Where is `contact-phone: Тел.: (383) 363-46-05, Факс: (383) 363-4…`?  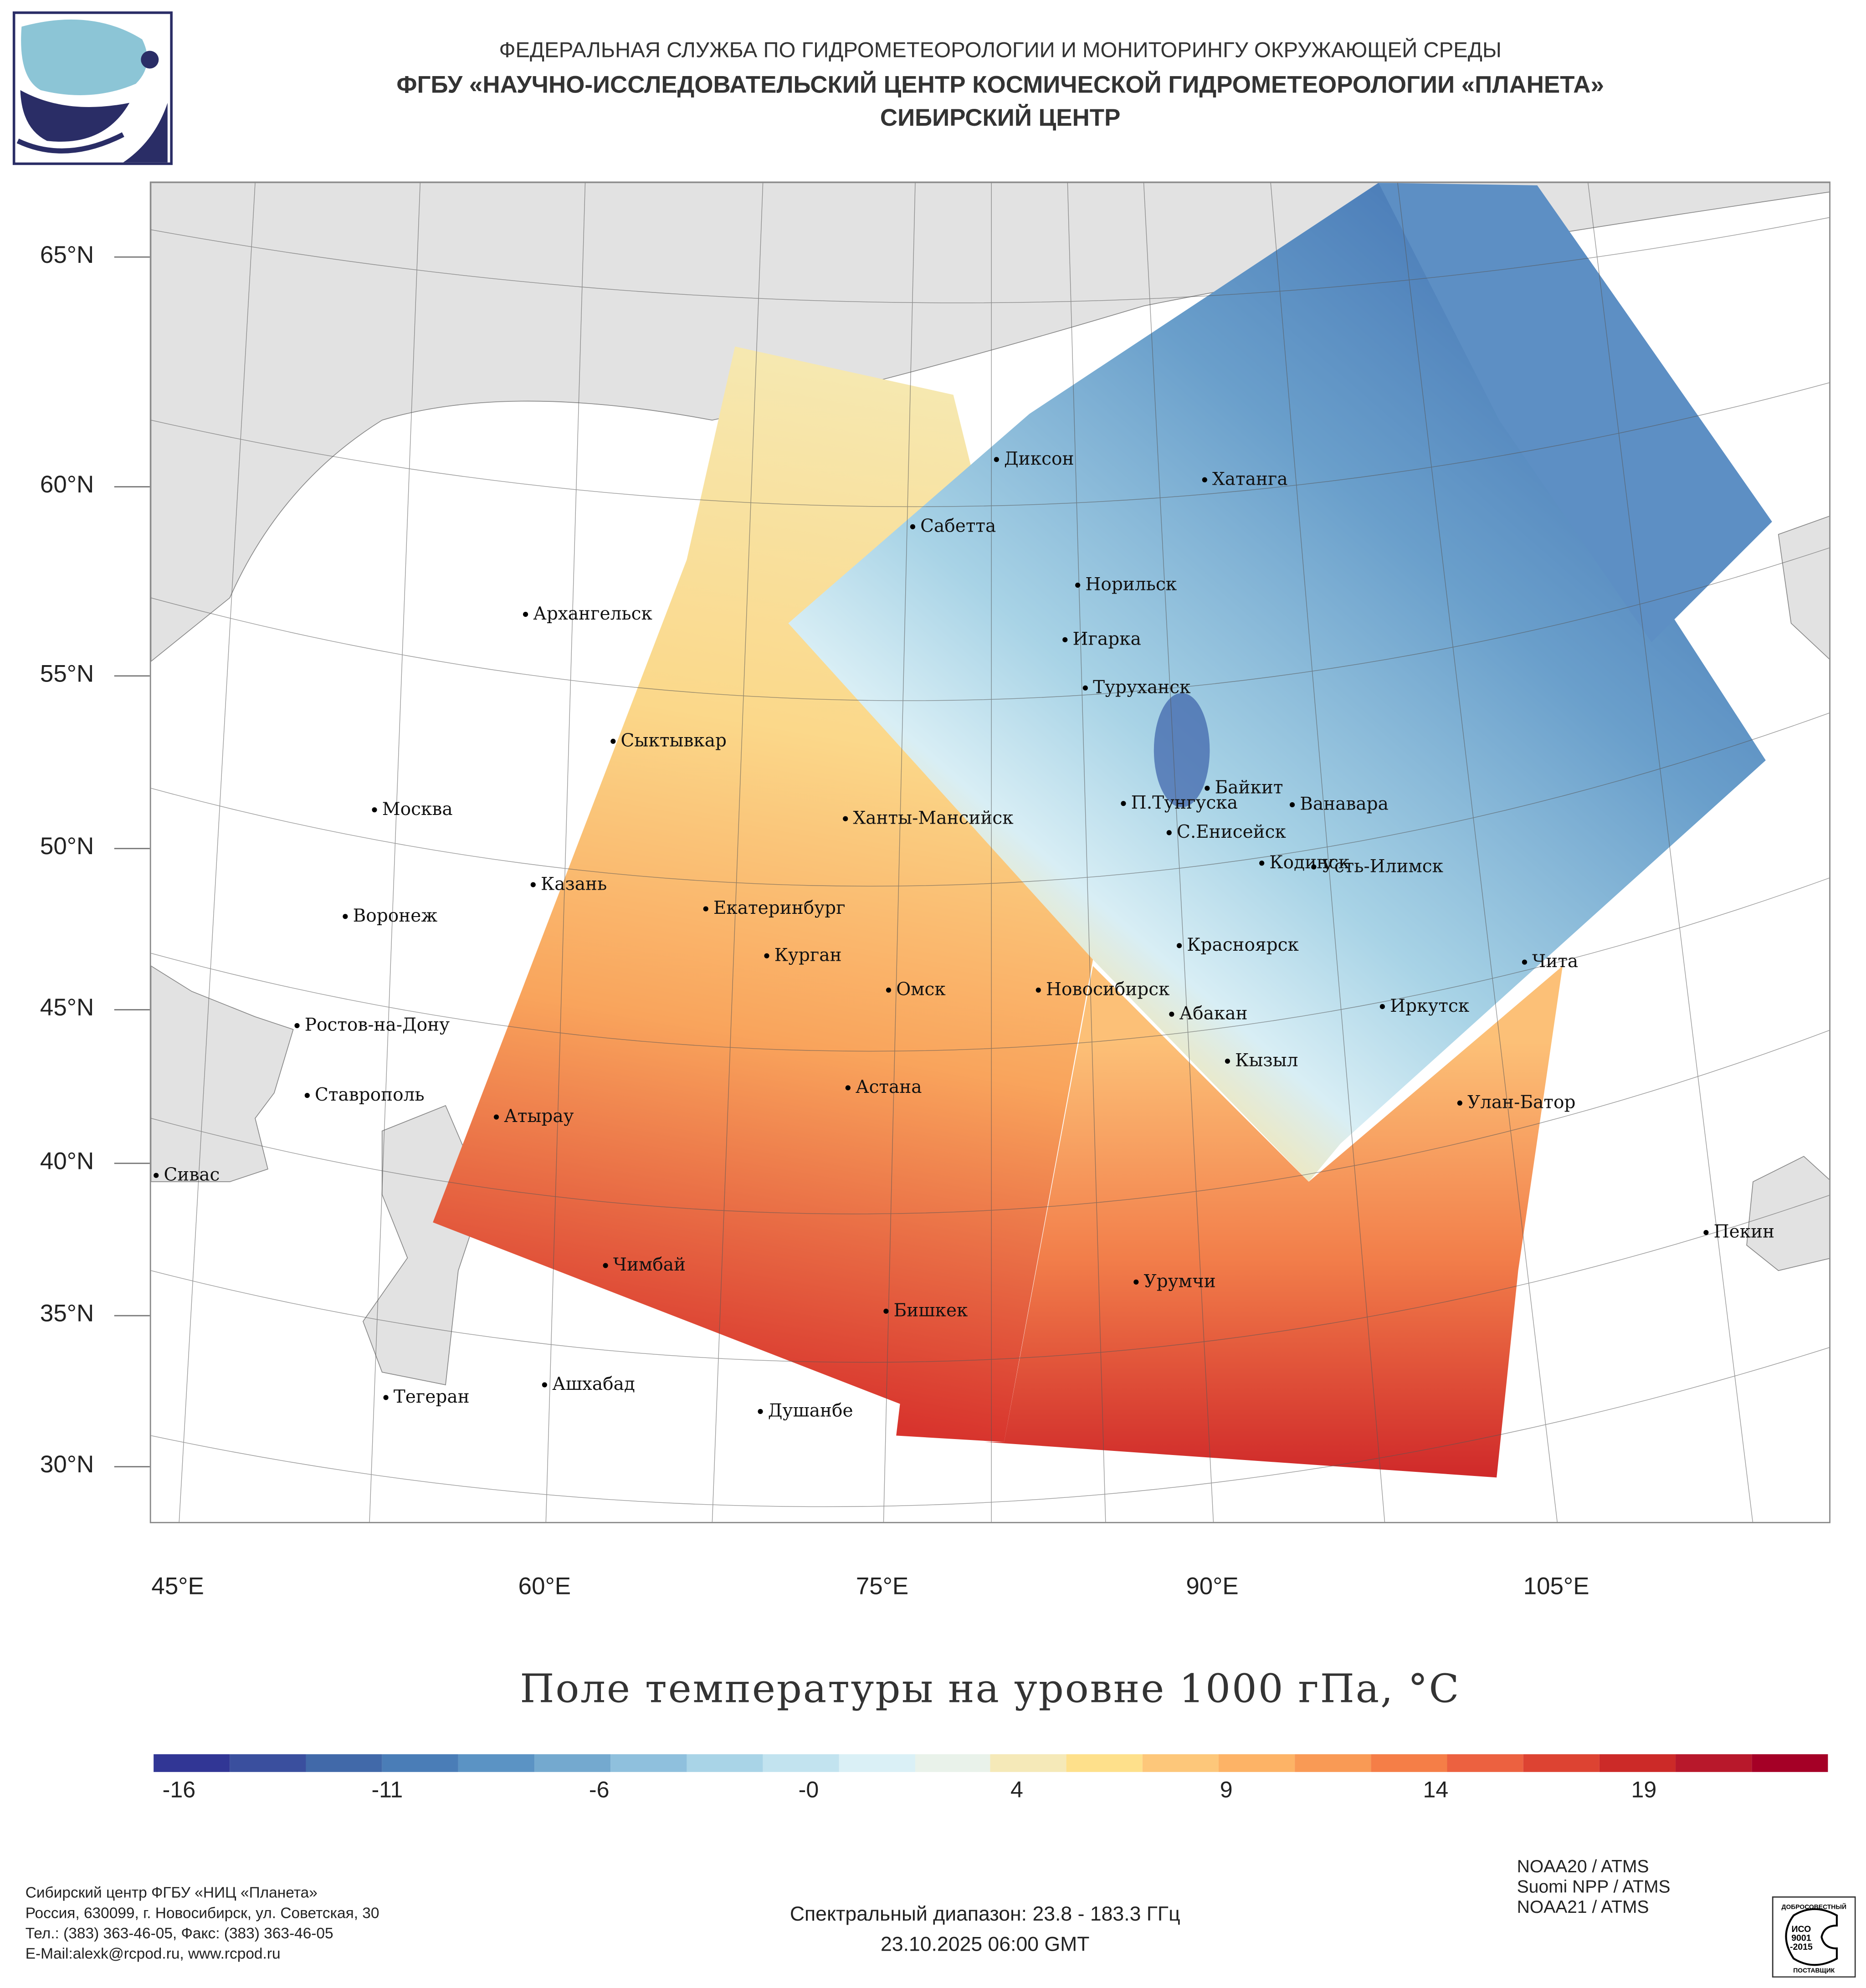 contact-phone: Тел.: (383) 363-46-05, Факс: (383) 363-4… is located at coordinates (179, 1933).